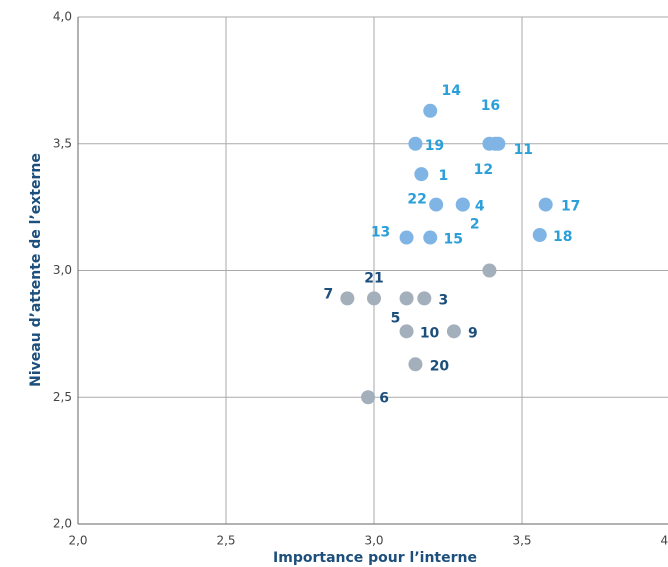 The width and height of the screenshot is (668, 567). Describe the element at coordinates (480, 207) in the screenshot. I see `point-label: 4` at that location.